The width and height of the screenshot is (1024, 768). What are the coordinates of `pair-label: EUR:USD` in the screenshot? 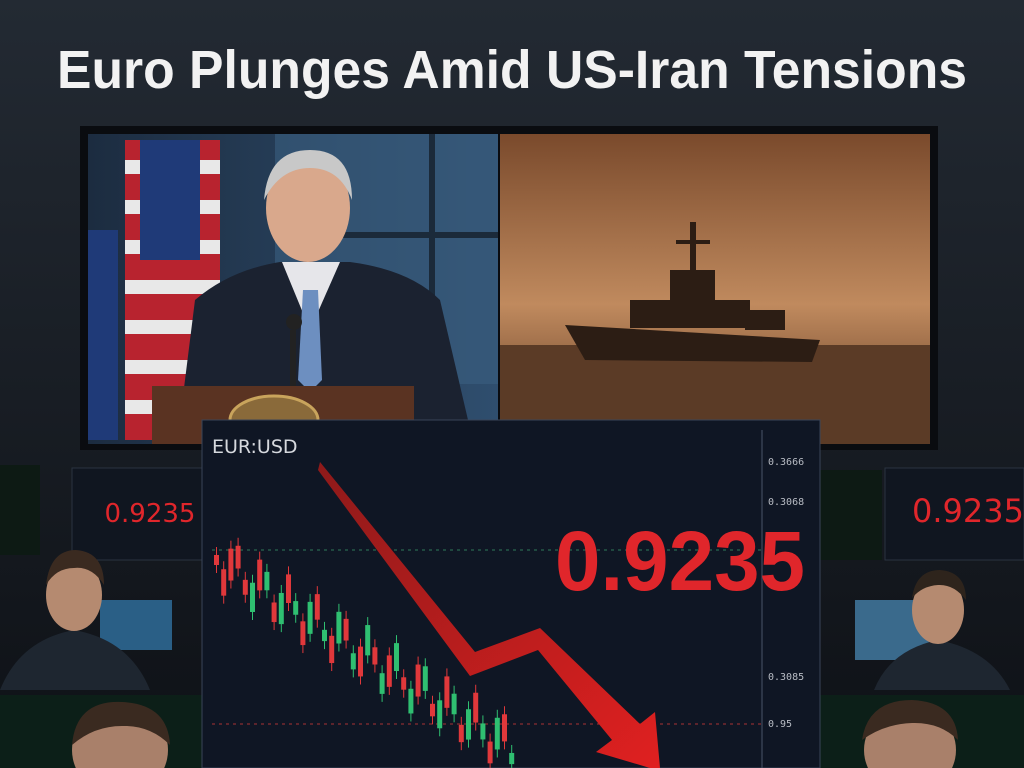 It's located at (255, 447).